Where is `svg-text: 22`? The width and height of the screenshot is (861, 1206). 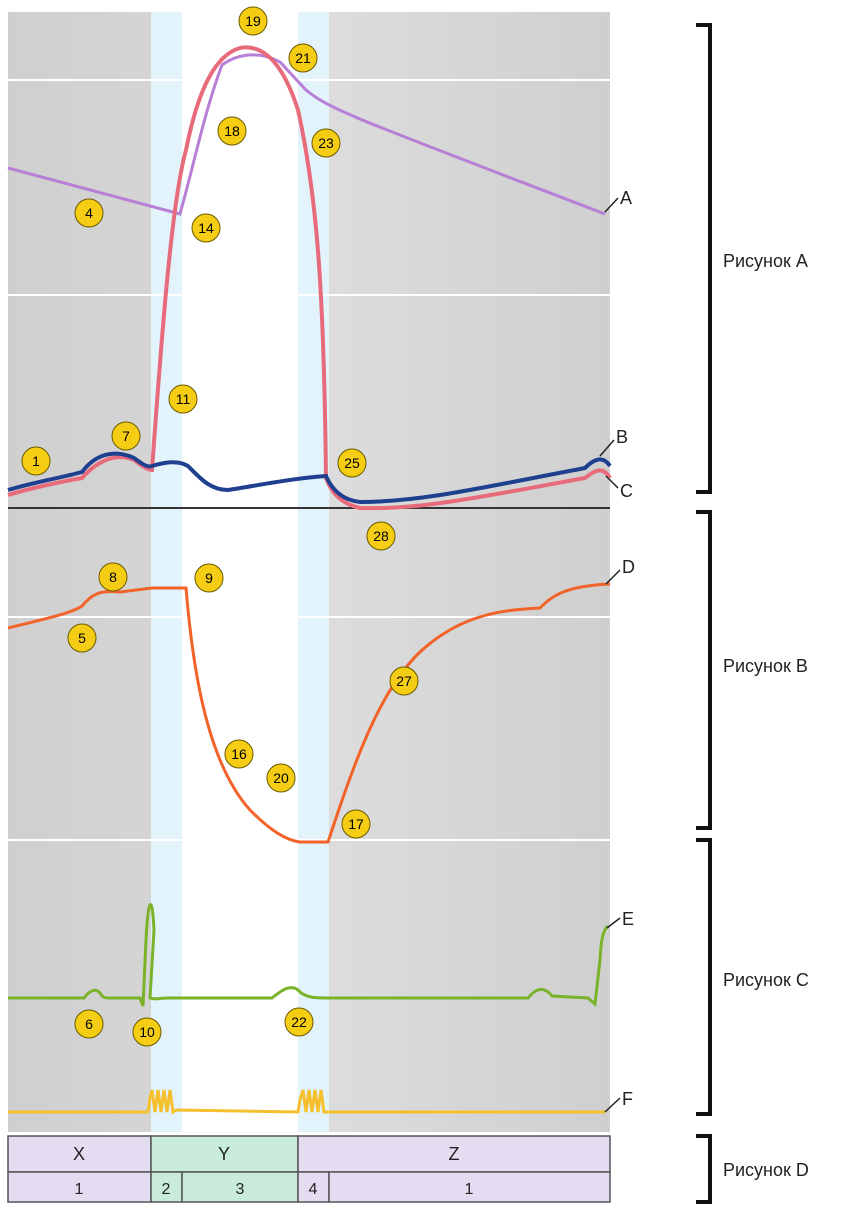
svg-text: 22 is located at coordinates (299, 1022).